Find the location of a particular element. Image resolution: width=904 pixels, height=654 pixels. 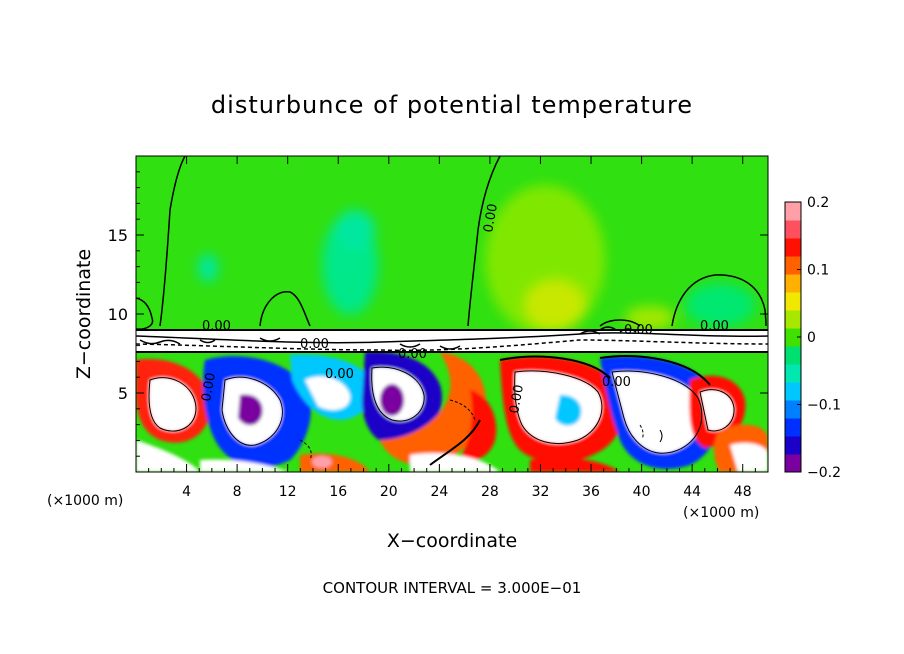

transition-band is located at coordinates (452, 341).